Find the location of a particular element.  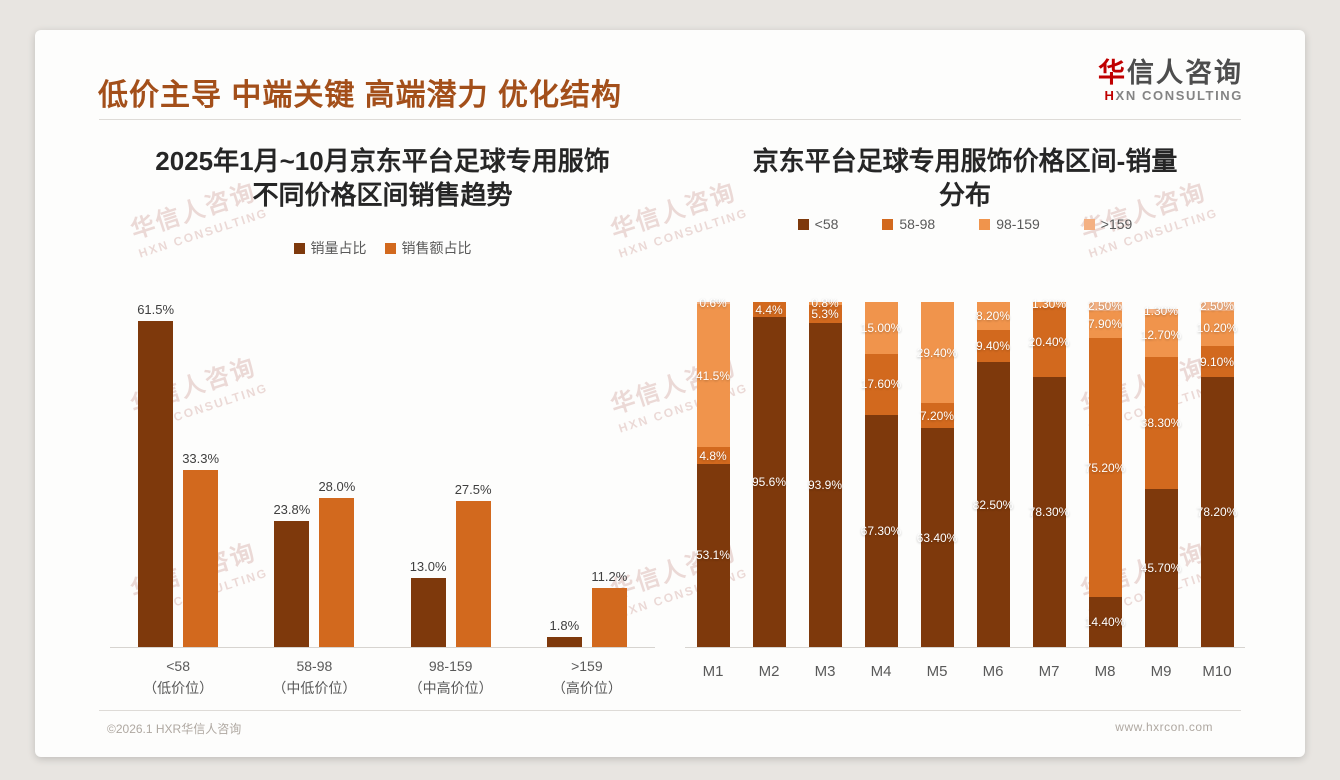

stacked-bar-slot: 78.30% 20.40% 1.30% is located at coordinates (1049, 472).